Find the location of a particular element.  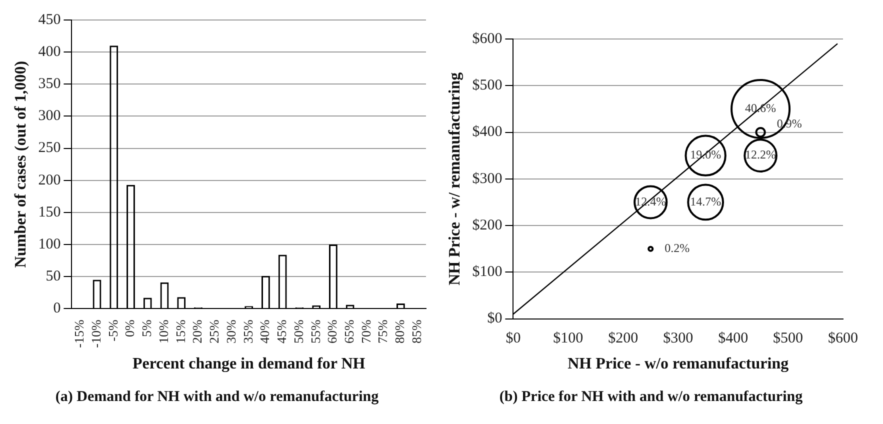

data-label: 14.7% is located at coordinates (706, 201).